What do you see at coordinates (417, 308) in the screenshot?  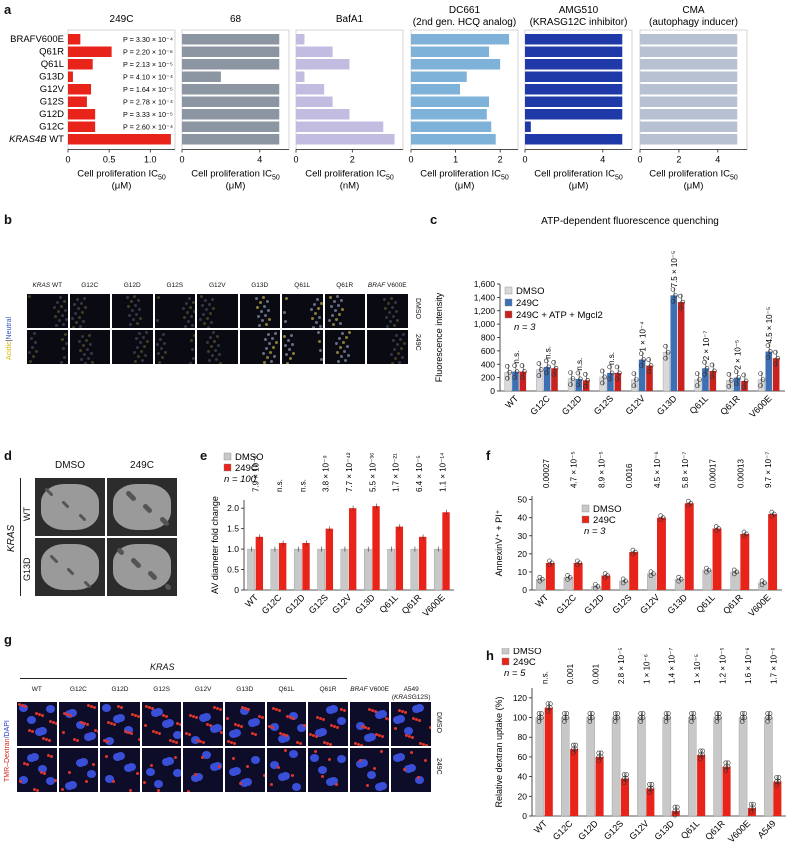 I see `panel-b-row-label: DMSO` at bounding box center [417, 308].